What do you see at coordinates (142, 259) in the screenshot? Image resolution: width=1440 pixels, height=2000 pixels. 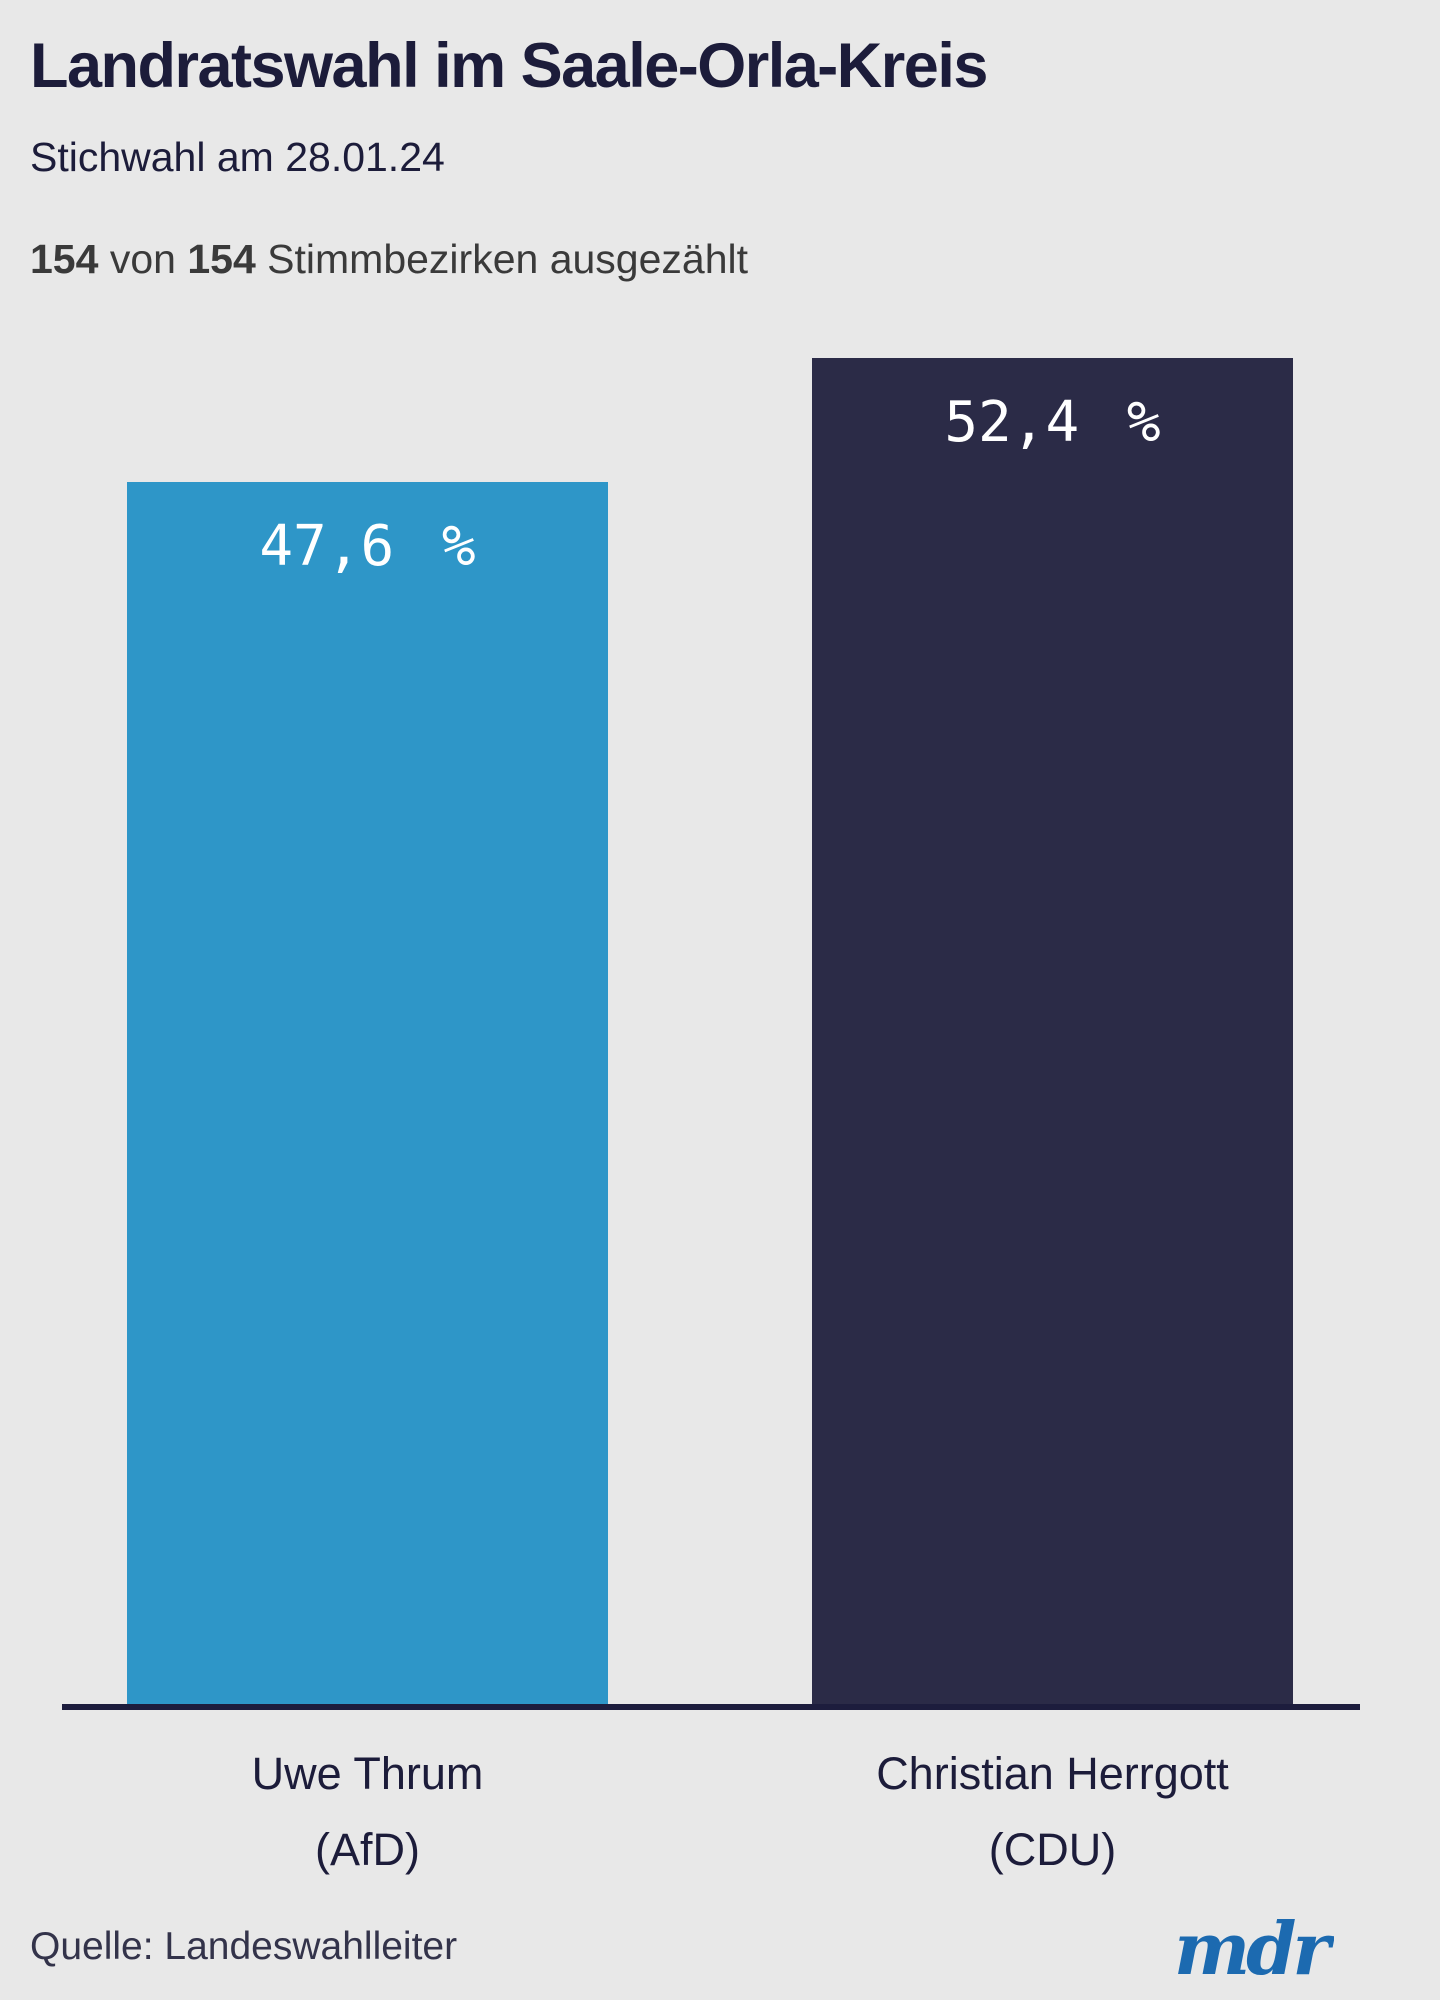 I see `status-connector: von` at bounding box center [142, 259].